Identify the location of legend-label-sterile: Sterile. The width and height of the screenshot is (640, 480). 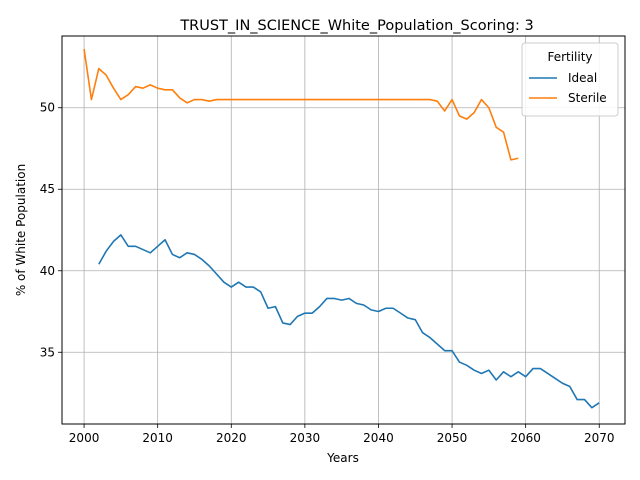
(587, 98).